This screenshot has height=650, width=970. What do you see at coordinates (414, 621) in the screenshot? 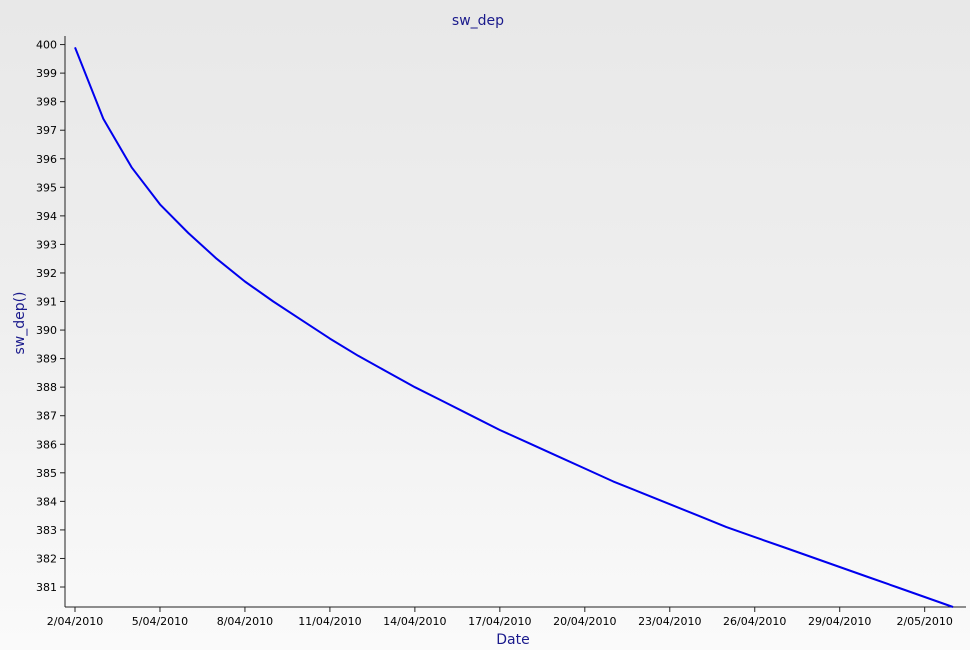
I see `x-tick-label: 14/04/2010` at bounding box center [414, 621].